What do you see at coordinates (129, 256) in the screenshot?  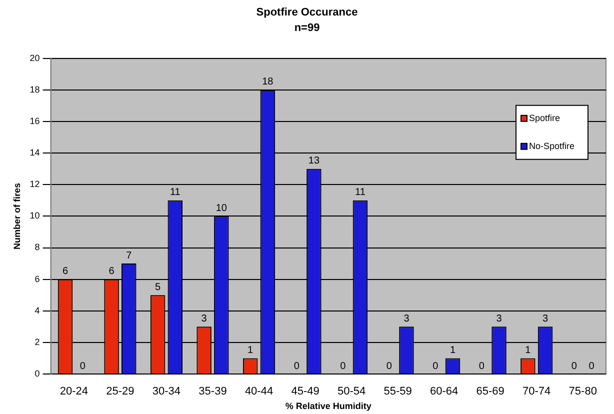 I see `data-label: 7` at bounding box center [129, 256].